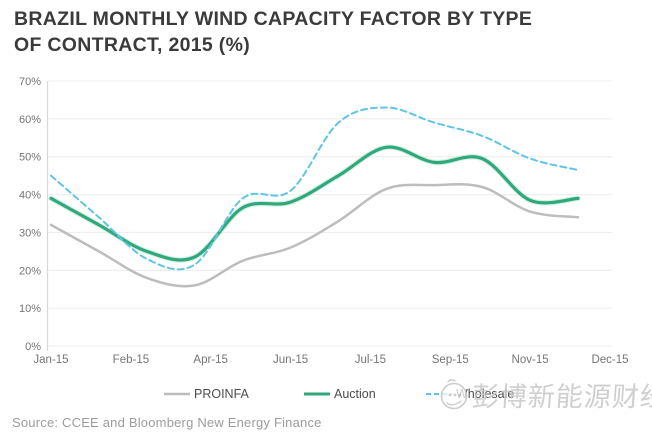 The image size is (652, 438). Describe the element at coordinates (177, 394) in the screenshot. I see `legend-swatch-proinfa-icon` at that location.